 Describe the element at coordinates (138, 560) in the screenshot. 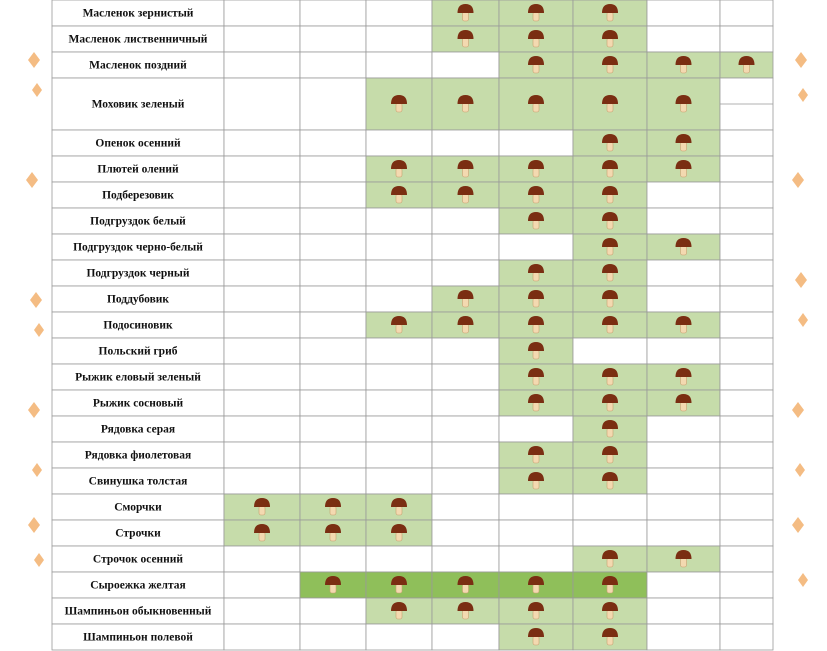

I see `mushroom-name: Строчок осенний` at that location.